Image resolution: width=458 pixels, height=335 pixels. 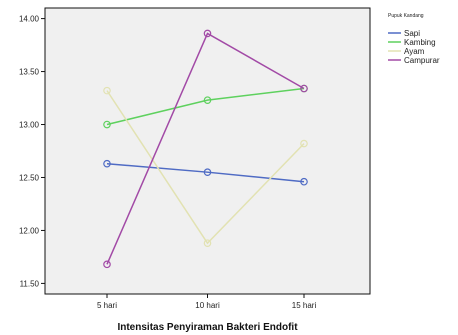 I want to click on legend-item: Campurar, so click(x=414, y=60).